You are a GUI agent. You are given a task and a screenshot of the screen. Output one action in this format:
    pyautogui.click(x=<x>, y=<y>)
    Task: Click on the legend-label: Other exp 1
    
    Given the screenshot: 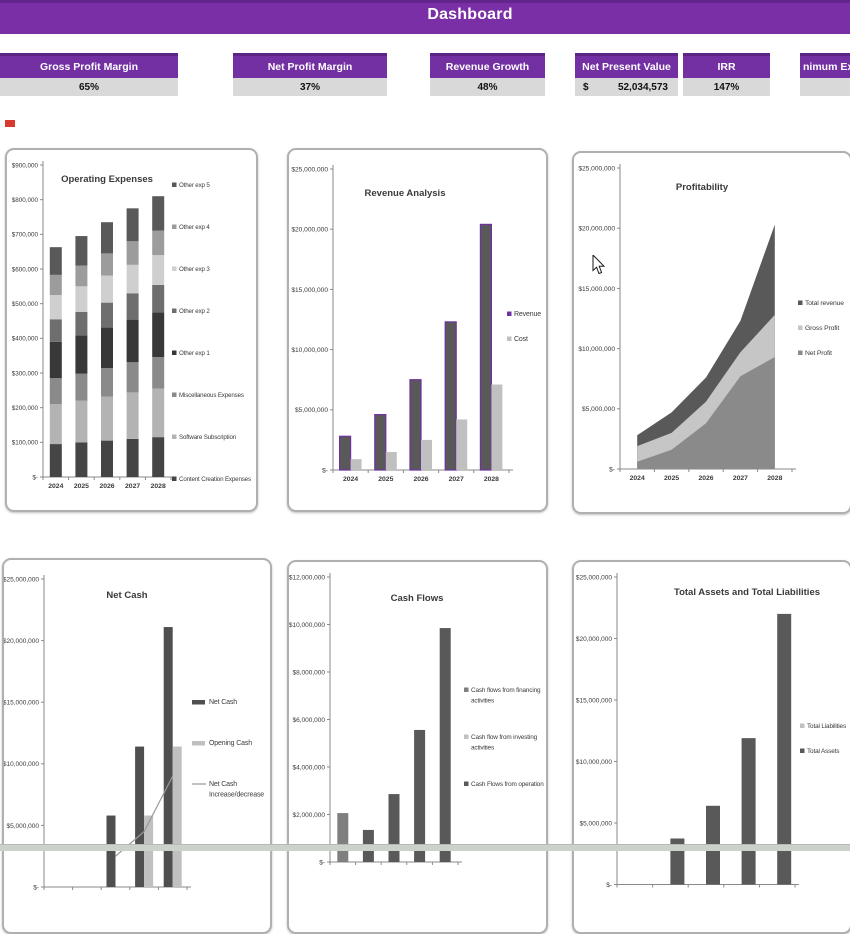 What is the action you would take?
    pyautogui.click(x=194, y=353)
    